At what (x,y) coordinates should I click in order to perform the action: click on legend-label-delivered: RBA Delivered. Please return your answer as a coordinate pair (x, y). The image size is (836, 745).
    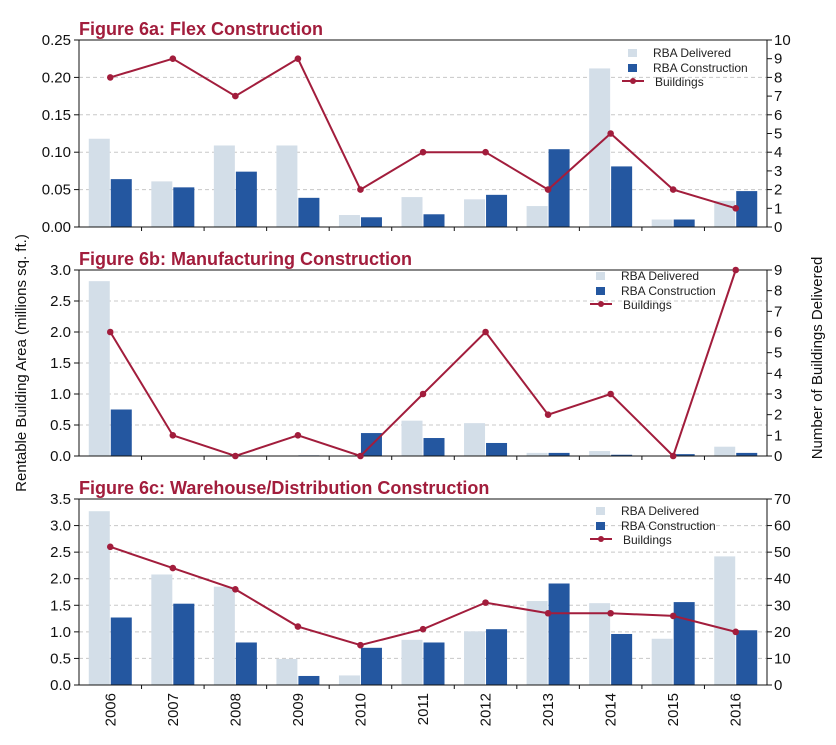
    Looking at the image, I should click on (660, 276).